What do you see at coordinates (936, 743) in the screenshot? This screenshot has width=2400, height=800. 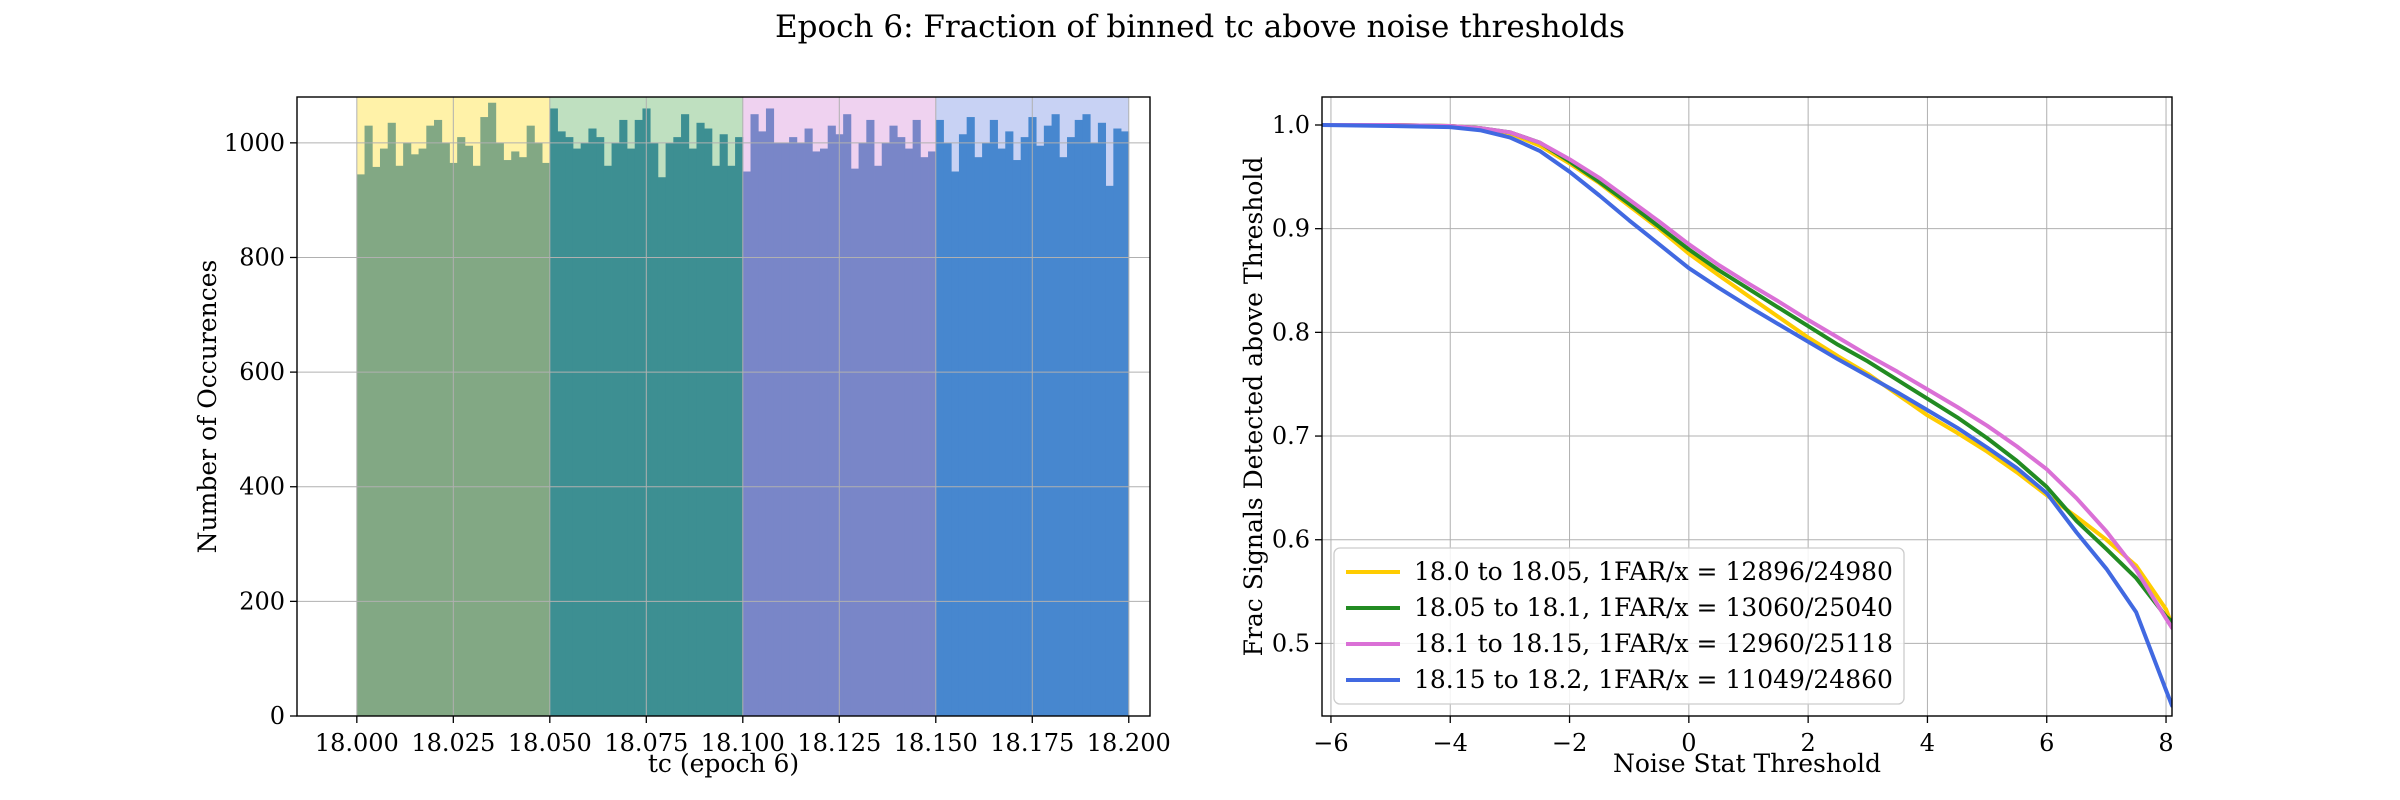 I see `histogram-x-tick-label: 18.150` at bounding box center [936, 743].